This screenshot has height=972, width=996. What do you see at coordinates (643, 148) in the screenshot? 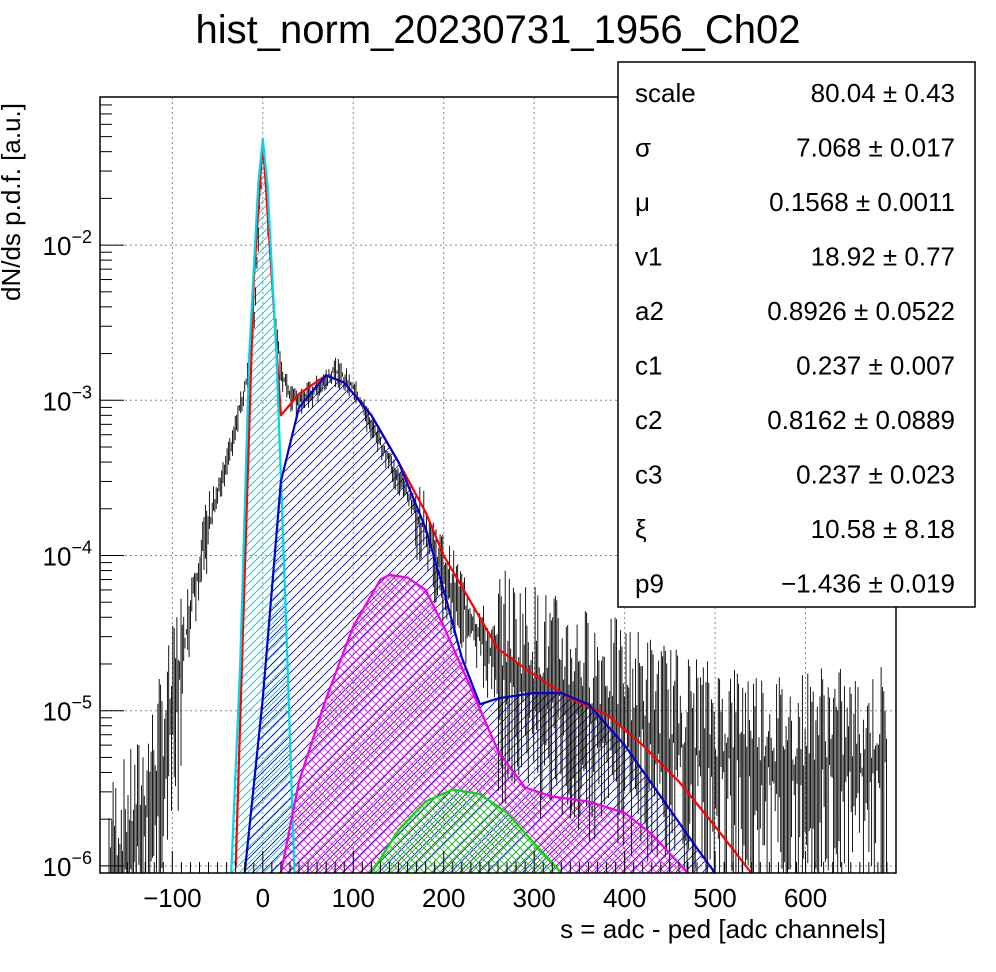
I see `stat-name: σ` at bounding box center [643, 148].